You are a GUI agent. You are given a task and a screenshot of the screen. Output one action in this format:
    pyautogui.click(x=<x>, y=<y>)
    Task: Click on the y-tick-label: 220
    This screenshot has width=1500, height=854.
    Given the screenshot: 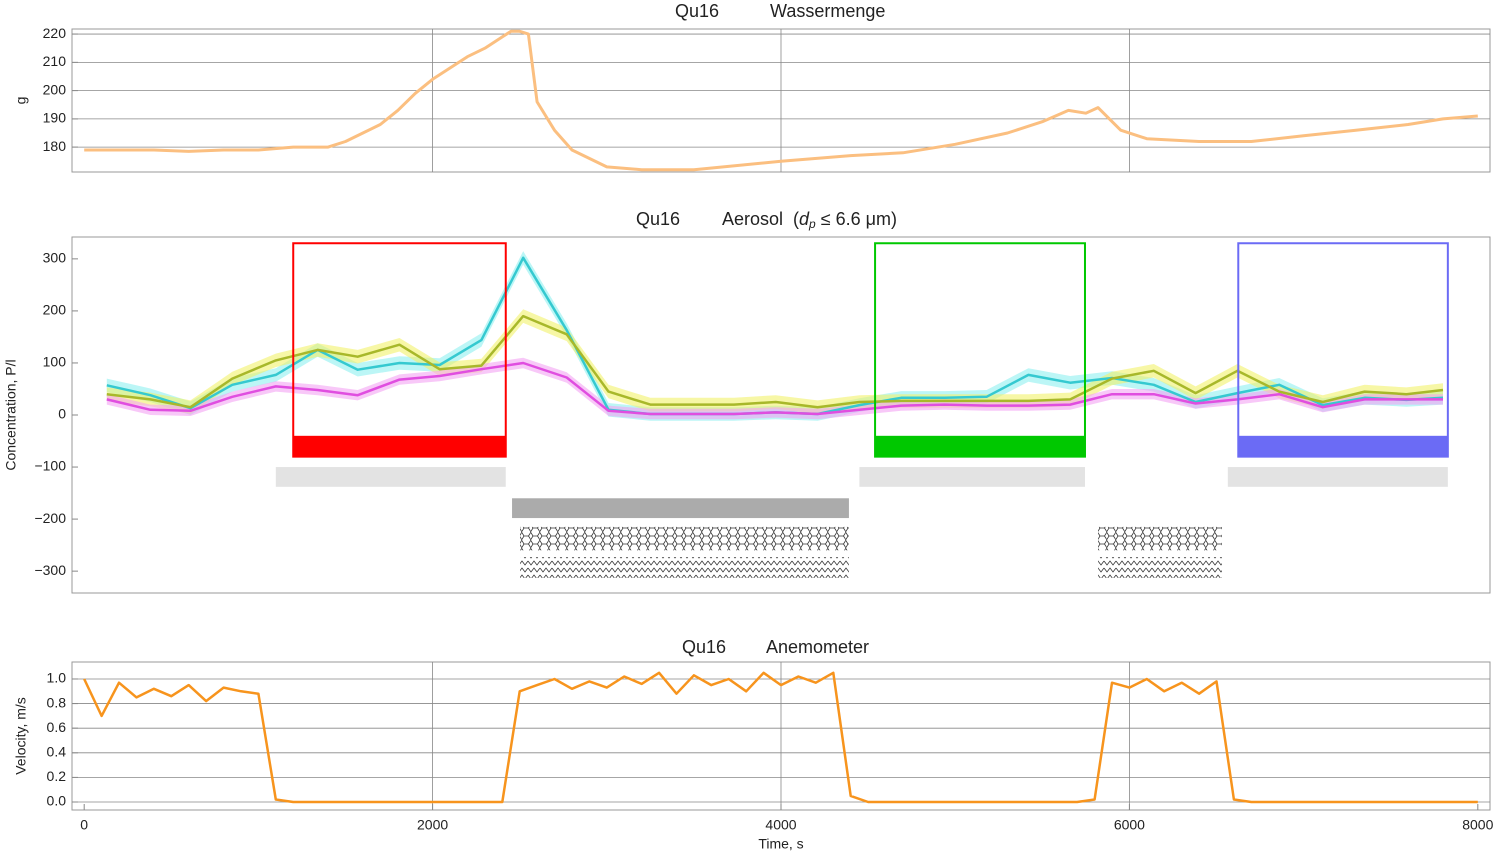 What is the action you would take?
    pyautogui.click(x=55, y=33)
    